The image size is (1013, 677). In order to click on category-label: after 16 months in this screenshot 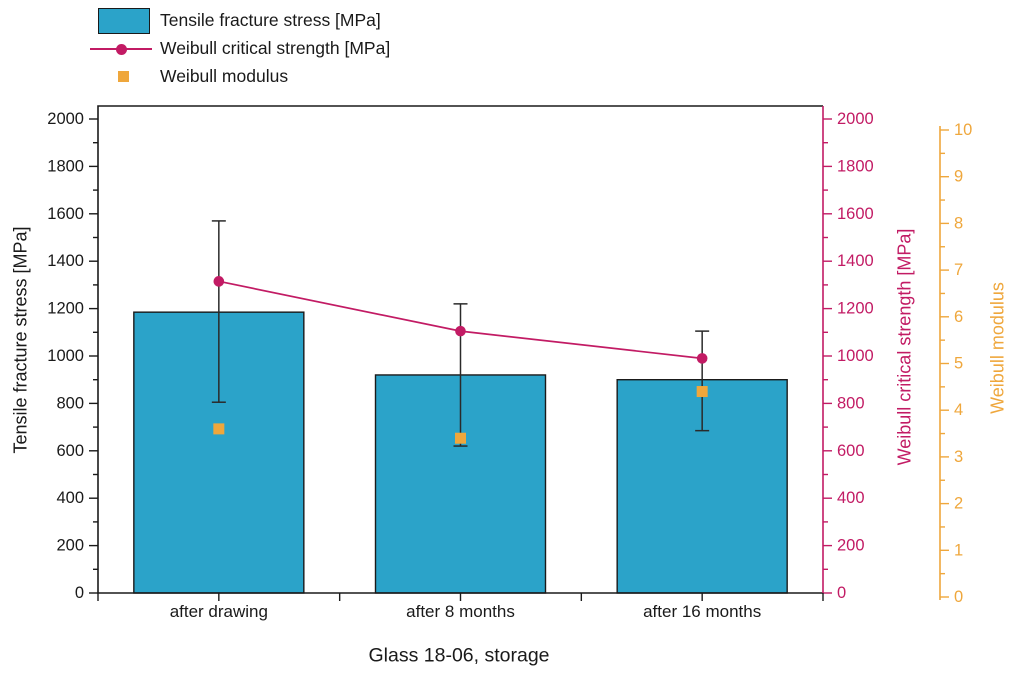, I will do `click(702, 611)`.